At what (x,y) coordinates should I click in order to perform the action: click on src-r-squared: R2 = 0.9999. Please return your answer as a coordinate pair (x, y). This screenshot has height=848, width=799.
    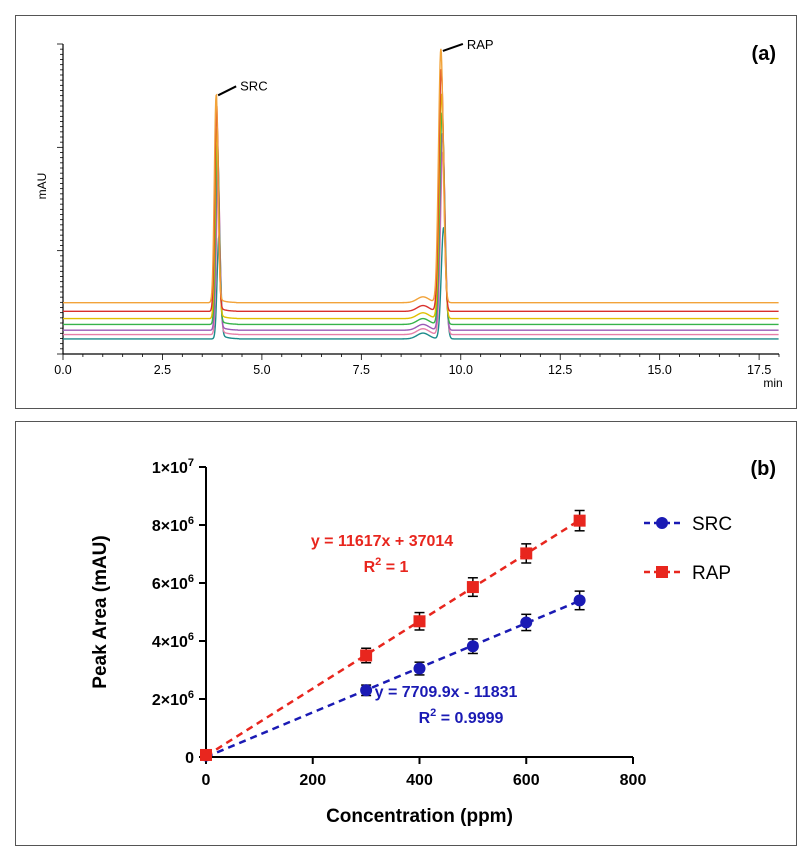
    Looking at the image, I should click on (461, 717).